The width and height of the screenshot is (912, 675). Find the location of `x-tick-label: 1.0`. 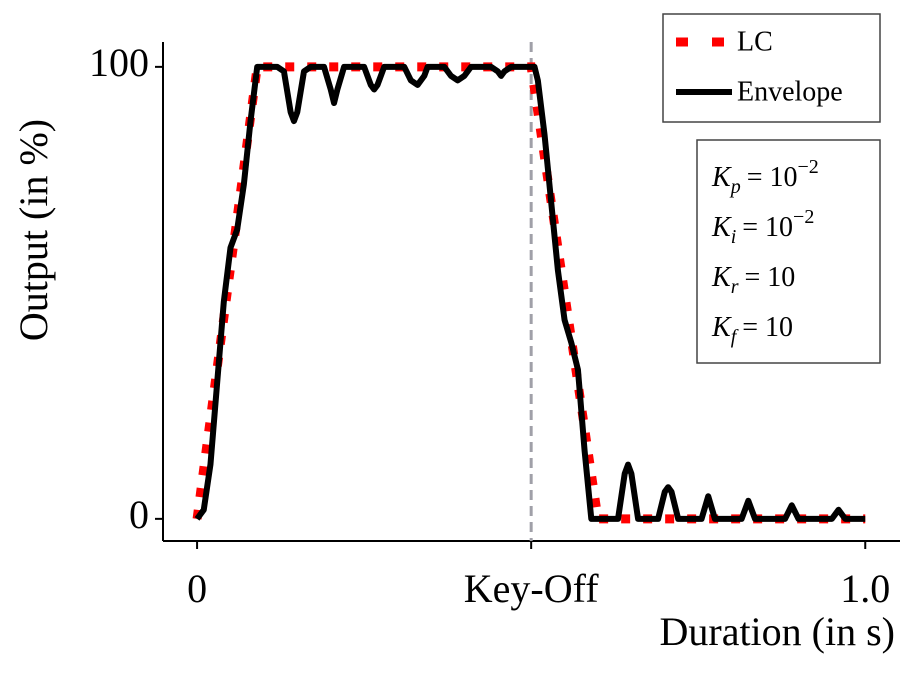

x-tick-label: 1.0 is located at coordinates (865, 588).